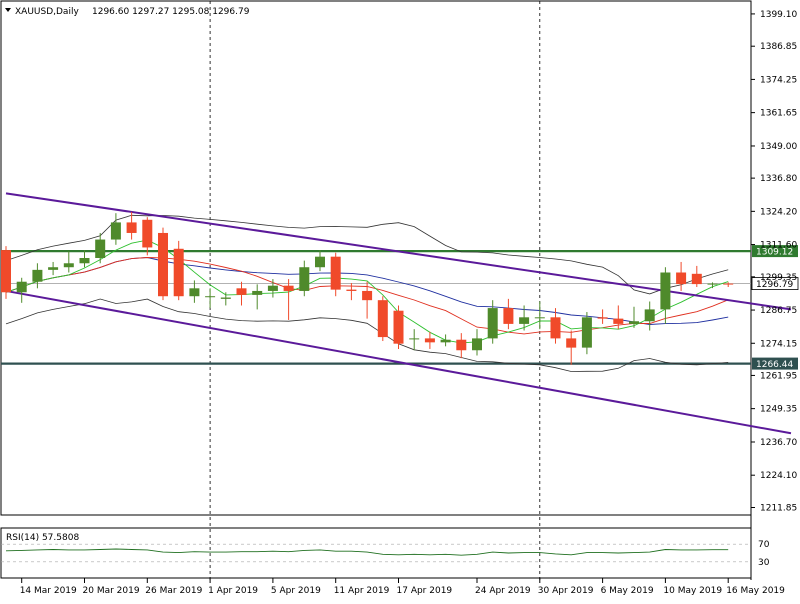 The image size is (800, 604). Describe the element at coordinates (778, 443) in the screenshot. I see `y-tick-label: 1236.70` at that location.